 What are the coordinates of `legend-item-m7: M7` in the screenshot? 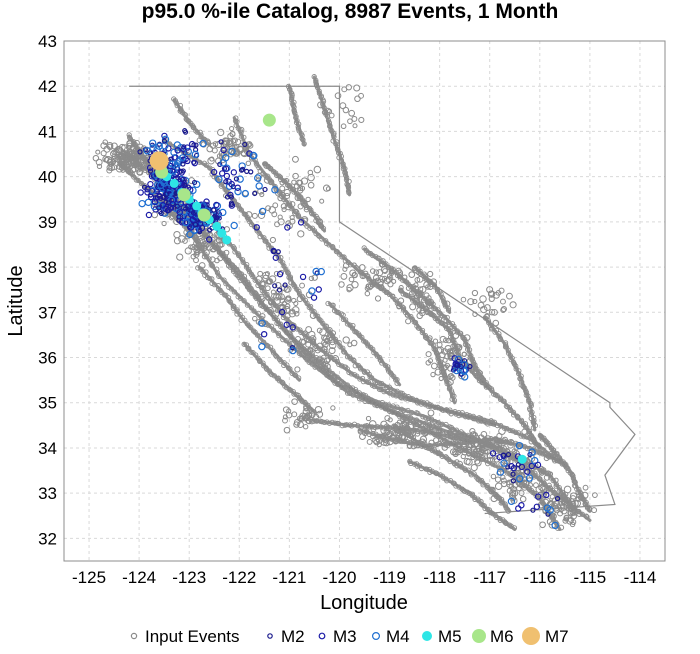 It's located at (545, 636).